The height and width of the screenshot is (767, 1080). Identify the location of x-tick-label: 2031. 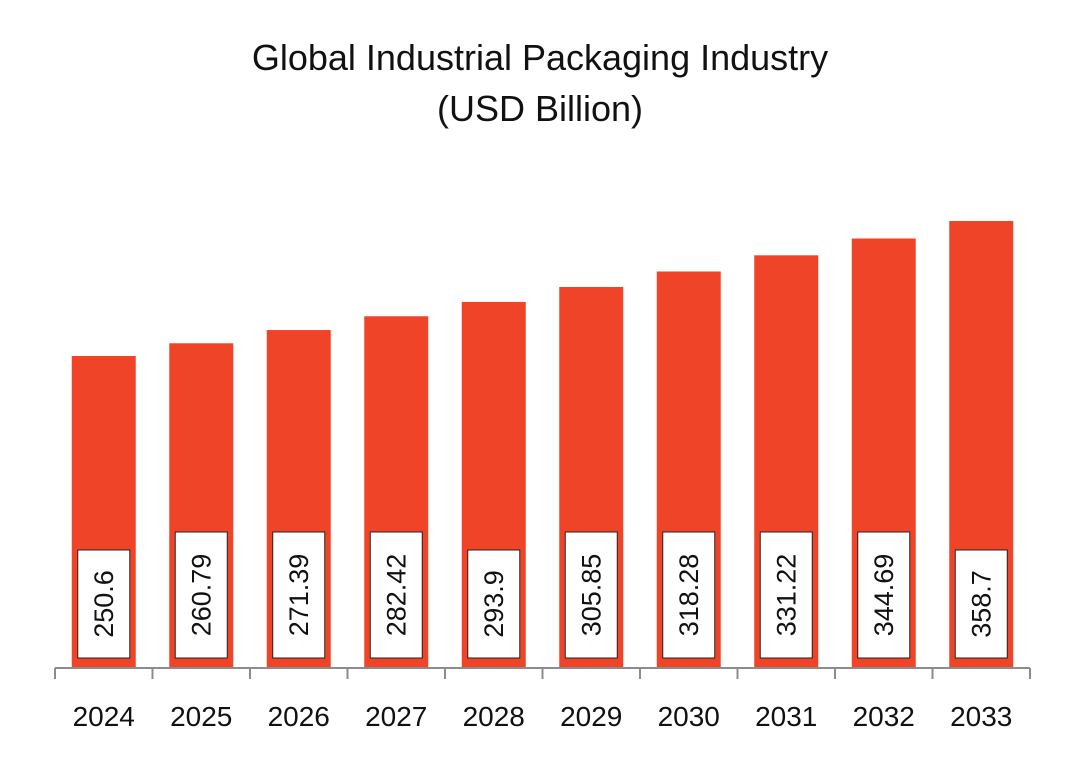
(786, 716).